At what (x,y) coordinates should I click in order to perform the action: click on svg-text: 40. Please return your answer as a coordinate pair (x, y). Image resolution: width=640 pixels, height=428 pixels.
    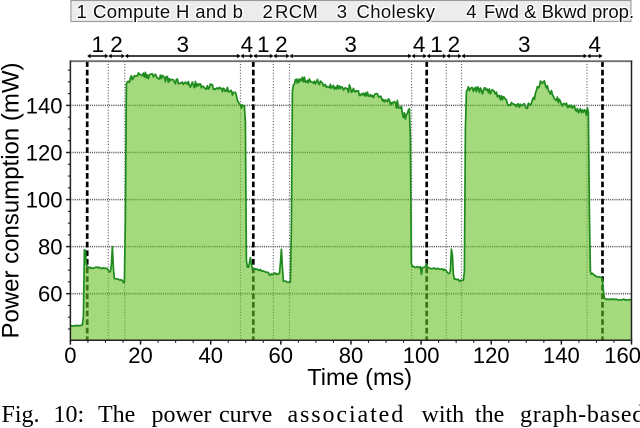
    Looking at the image, I should click on (210, 355).